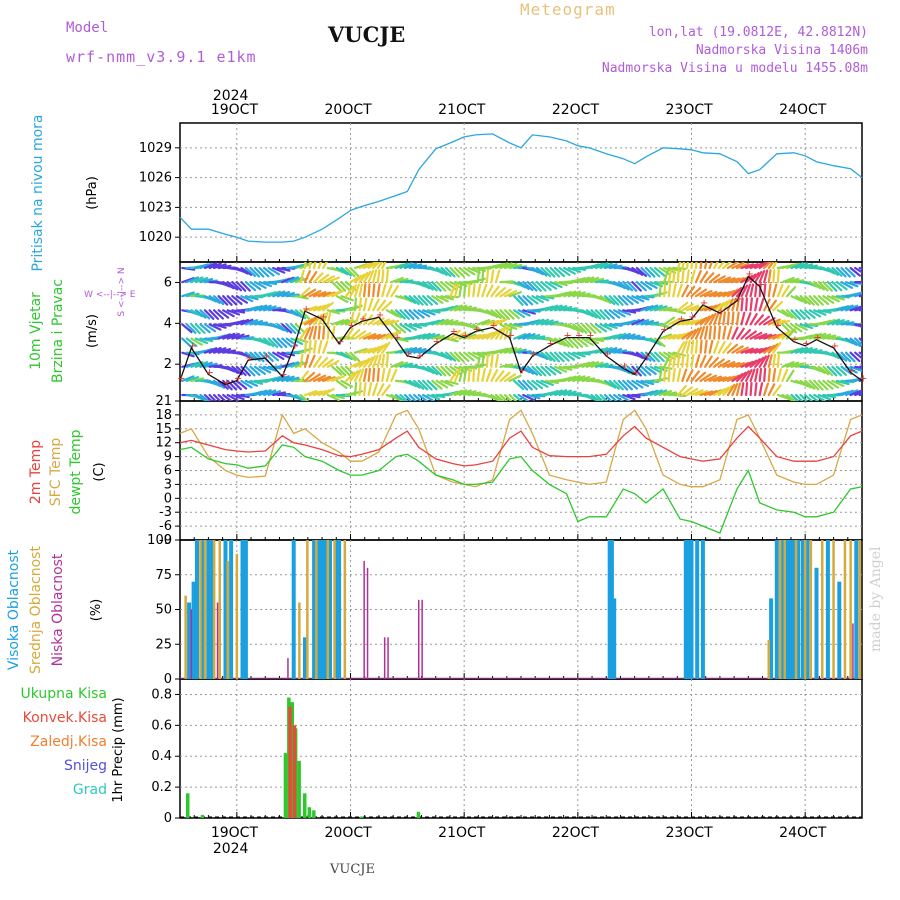 The width and height of the screenshot is (900, 900). What do you see at coordinates (163, 610) in the screenshot?
I see `y-tick-label: 50` at bounding box center [163, 610].